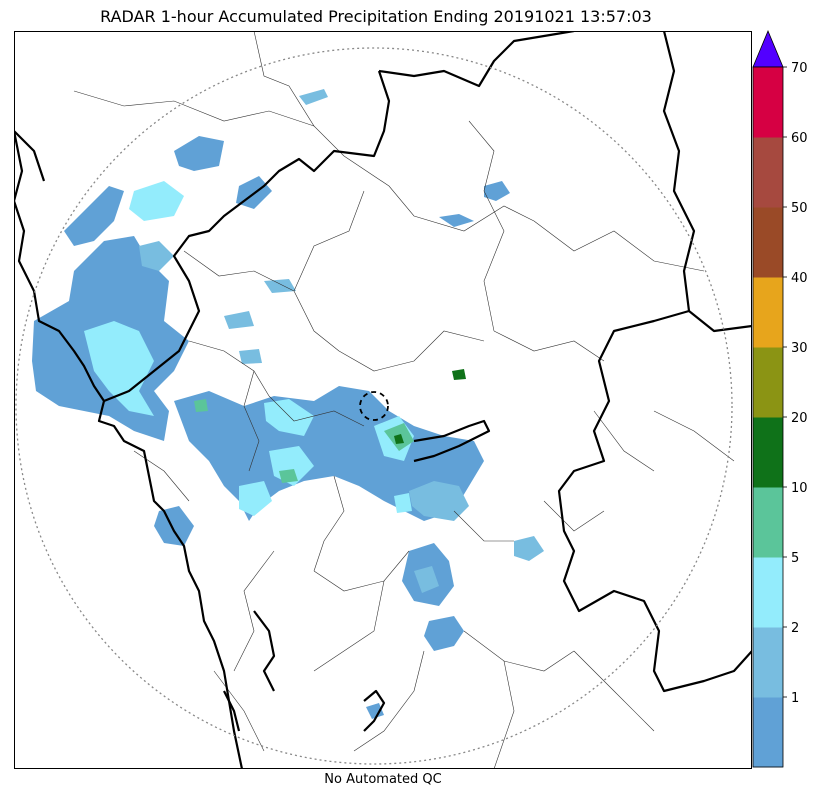 This screenshot has width=825, height=797. Describe the element at coordinates (94, 216) in the screenshot. I see `echo-northwest` at that location.